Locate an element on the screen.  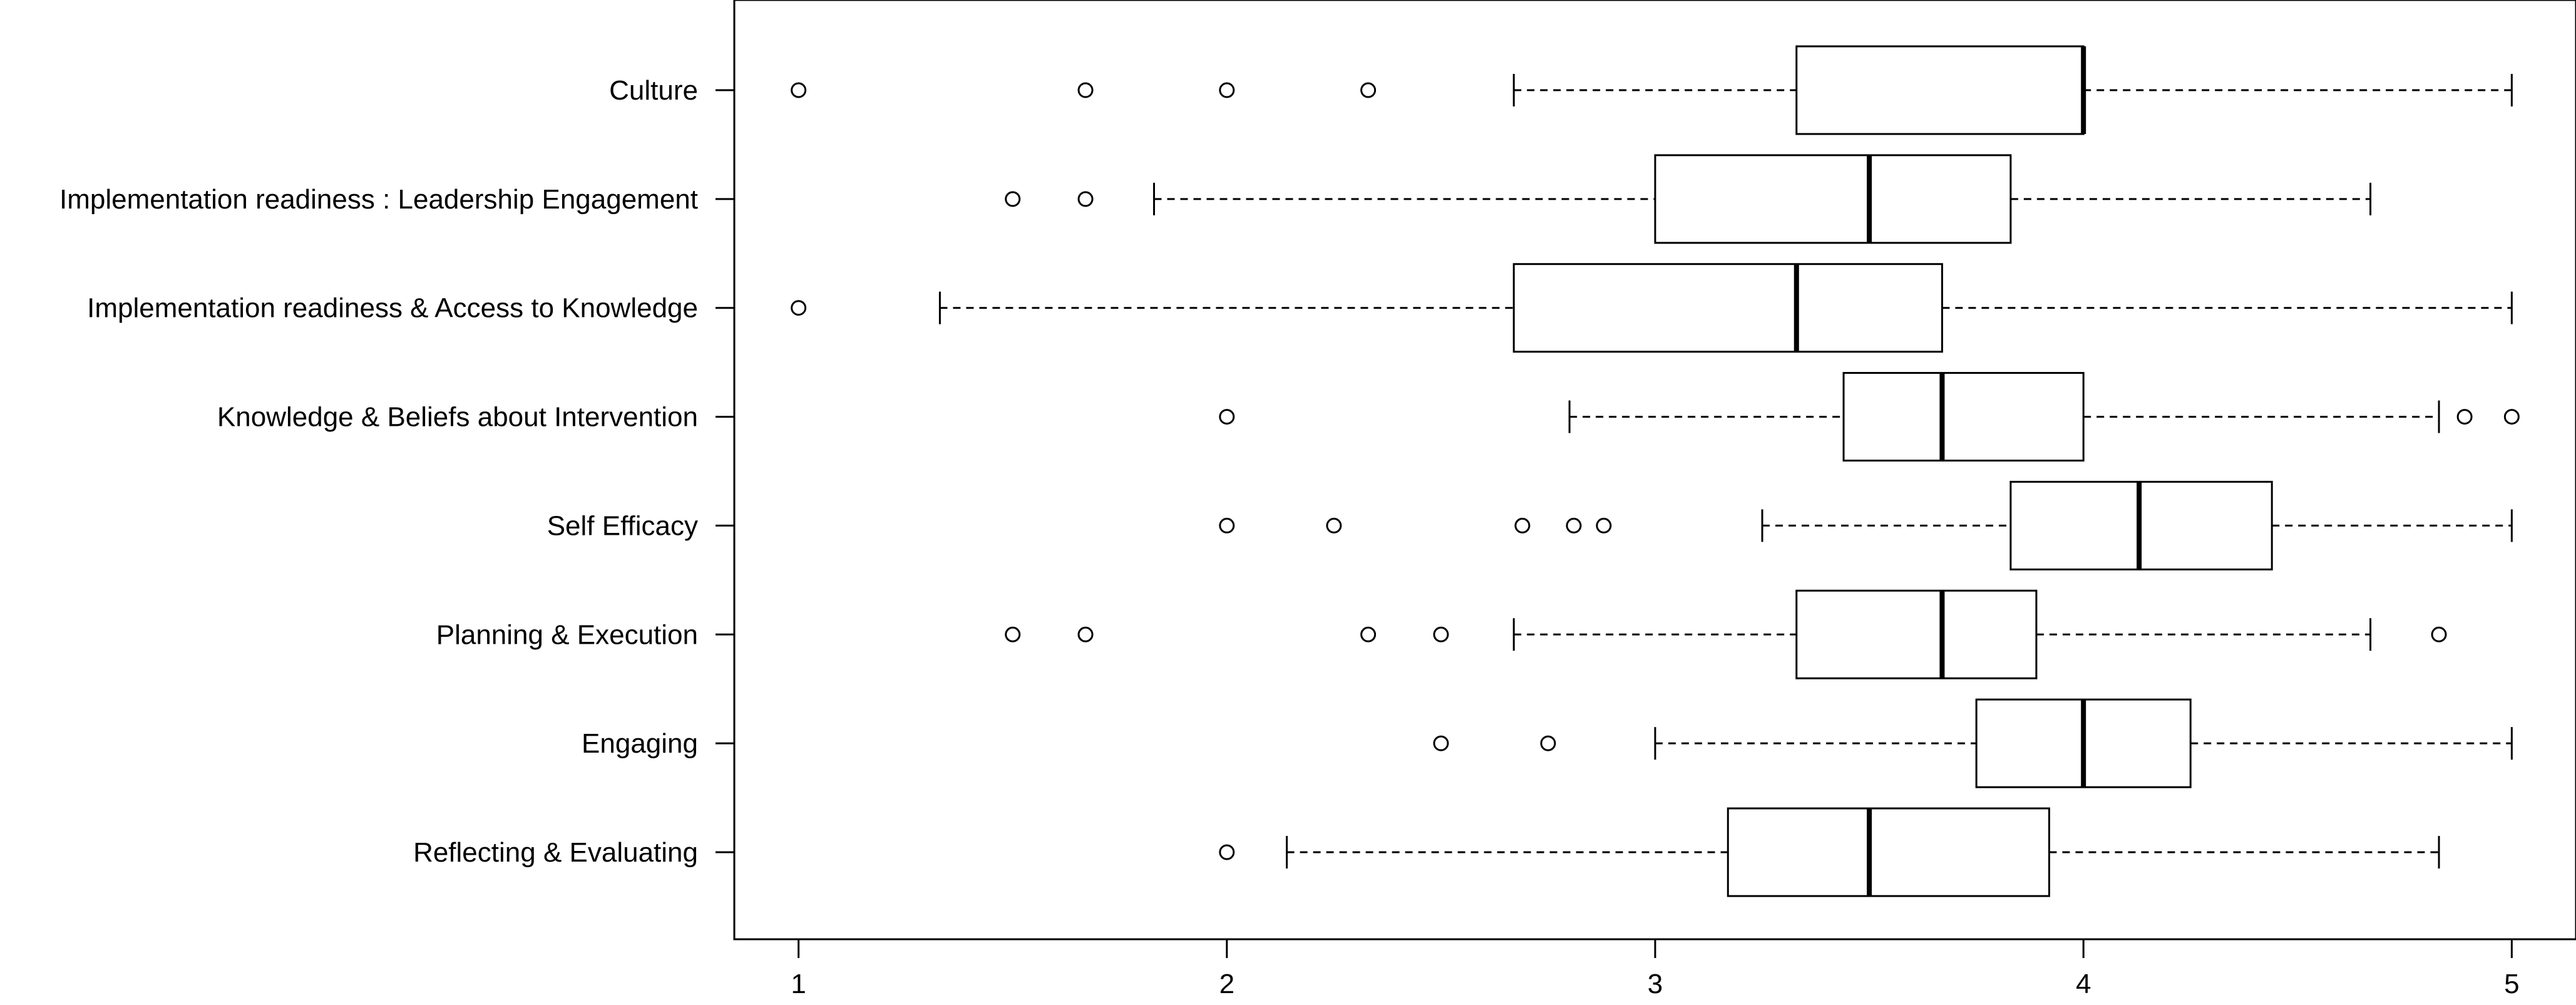
box-group: Knowledge & Beliefs about Intervention is located at coordinates (1368, 417).